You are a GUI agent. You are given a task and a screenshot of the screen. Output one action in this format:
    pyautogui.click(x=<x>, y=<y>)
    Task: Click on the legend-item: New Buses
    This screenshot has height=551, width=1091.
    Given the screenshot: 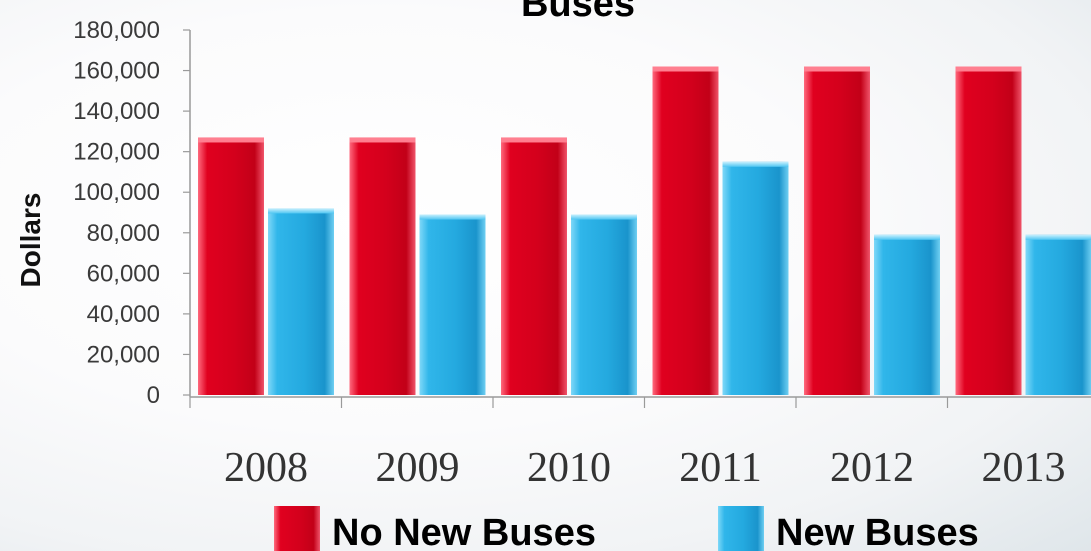 What is the action you would take?
    pyautogui.click(x=848, y=528)
    